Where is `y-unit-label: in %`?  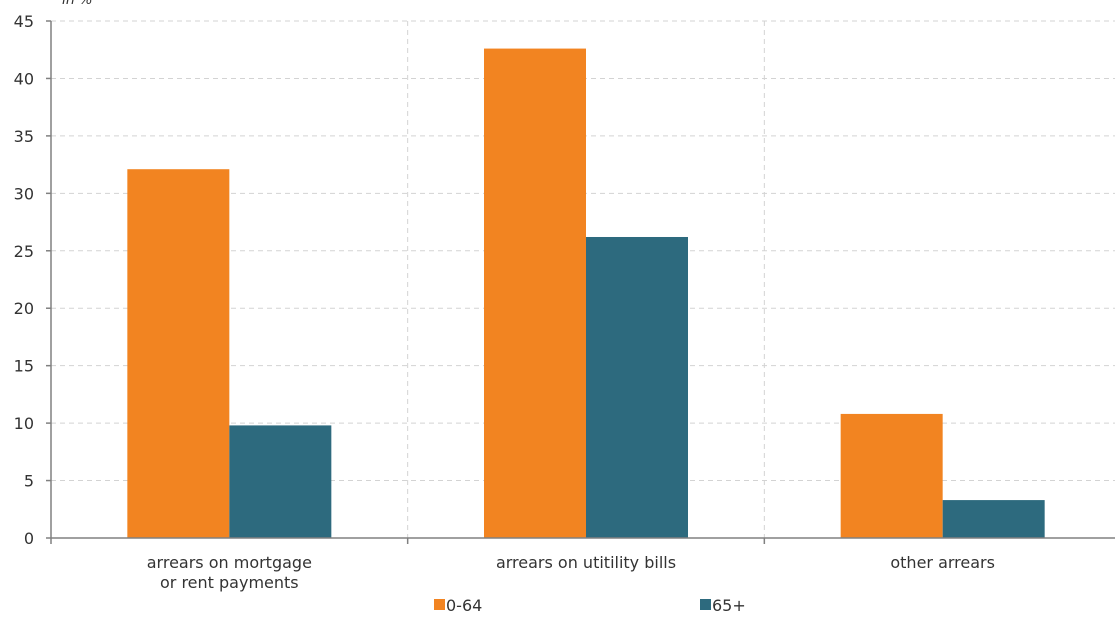
y-unit-label: in % is located at coordinates (77, 4).